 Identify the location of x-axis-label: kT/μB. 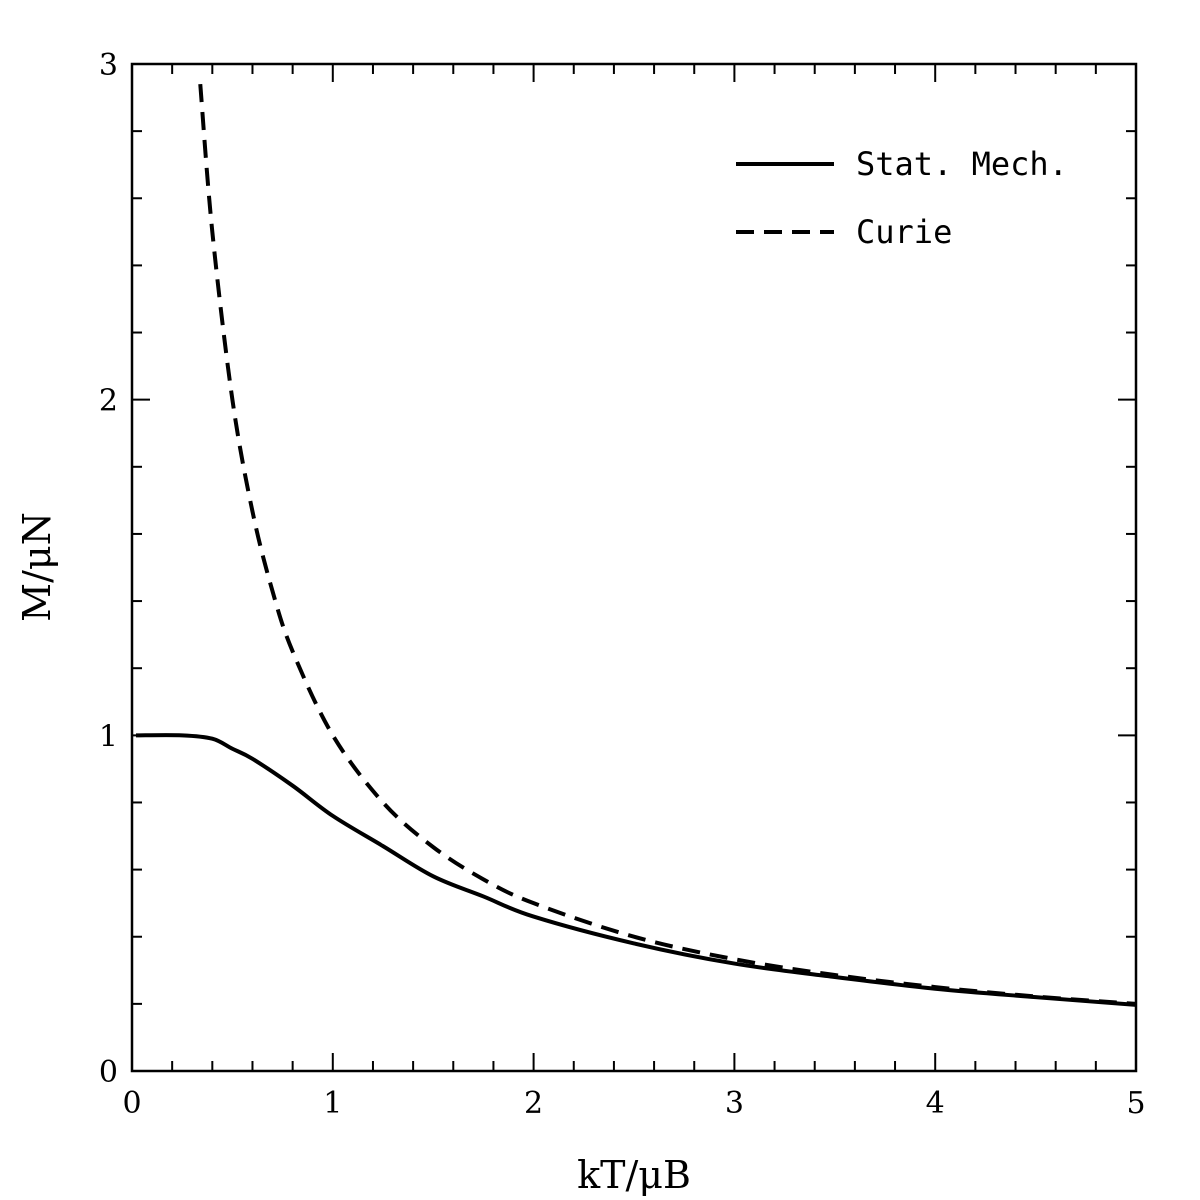
(634, 1175).